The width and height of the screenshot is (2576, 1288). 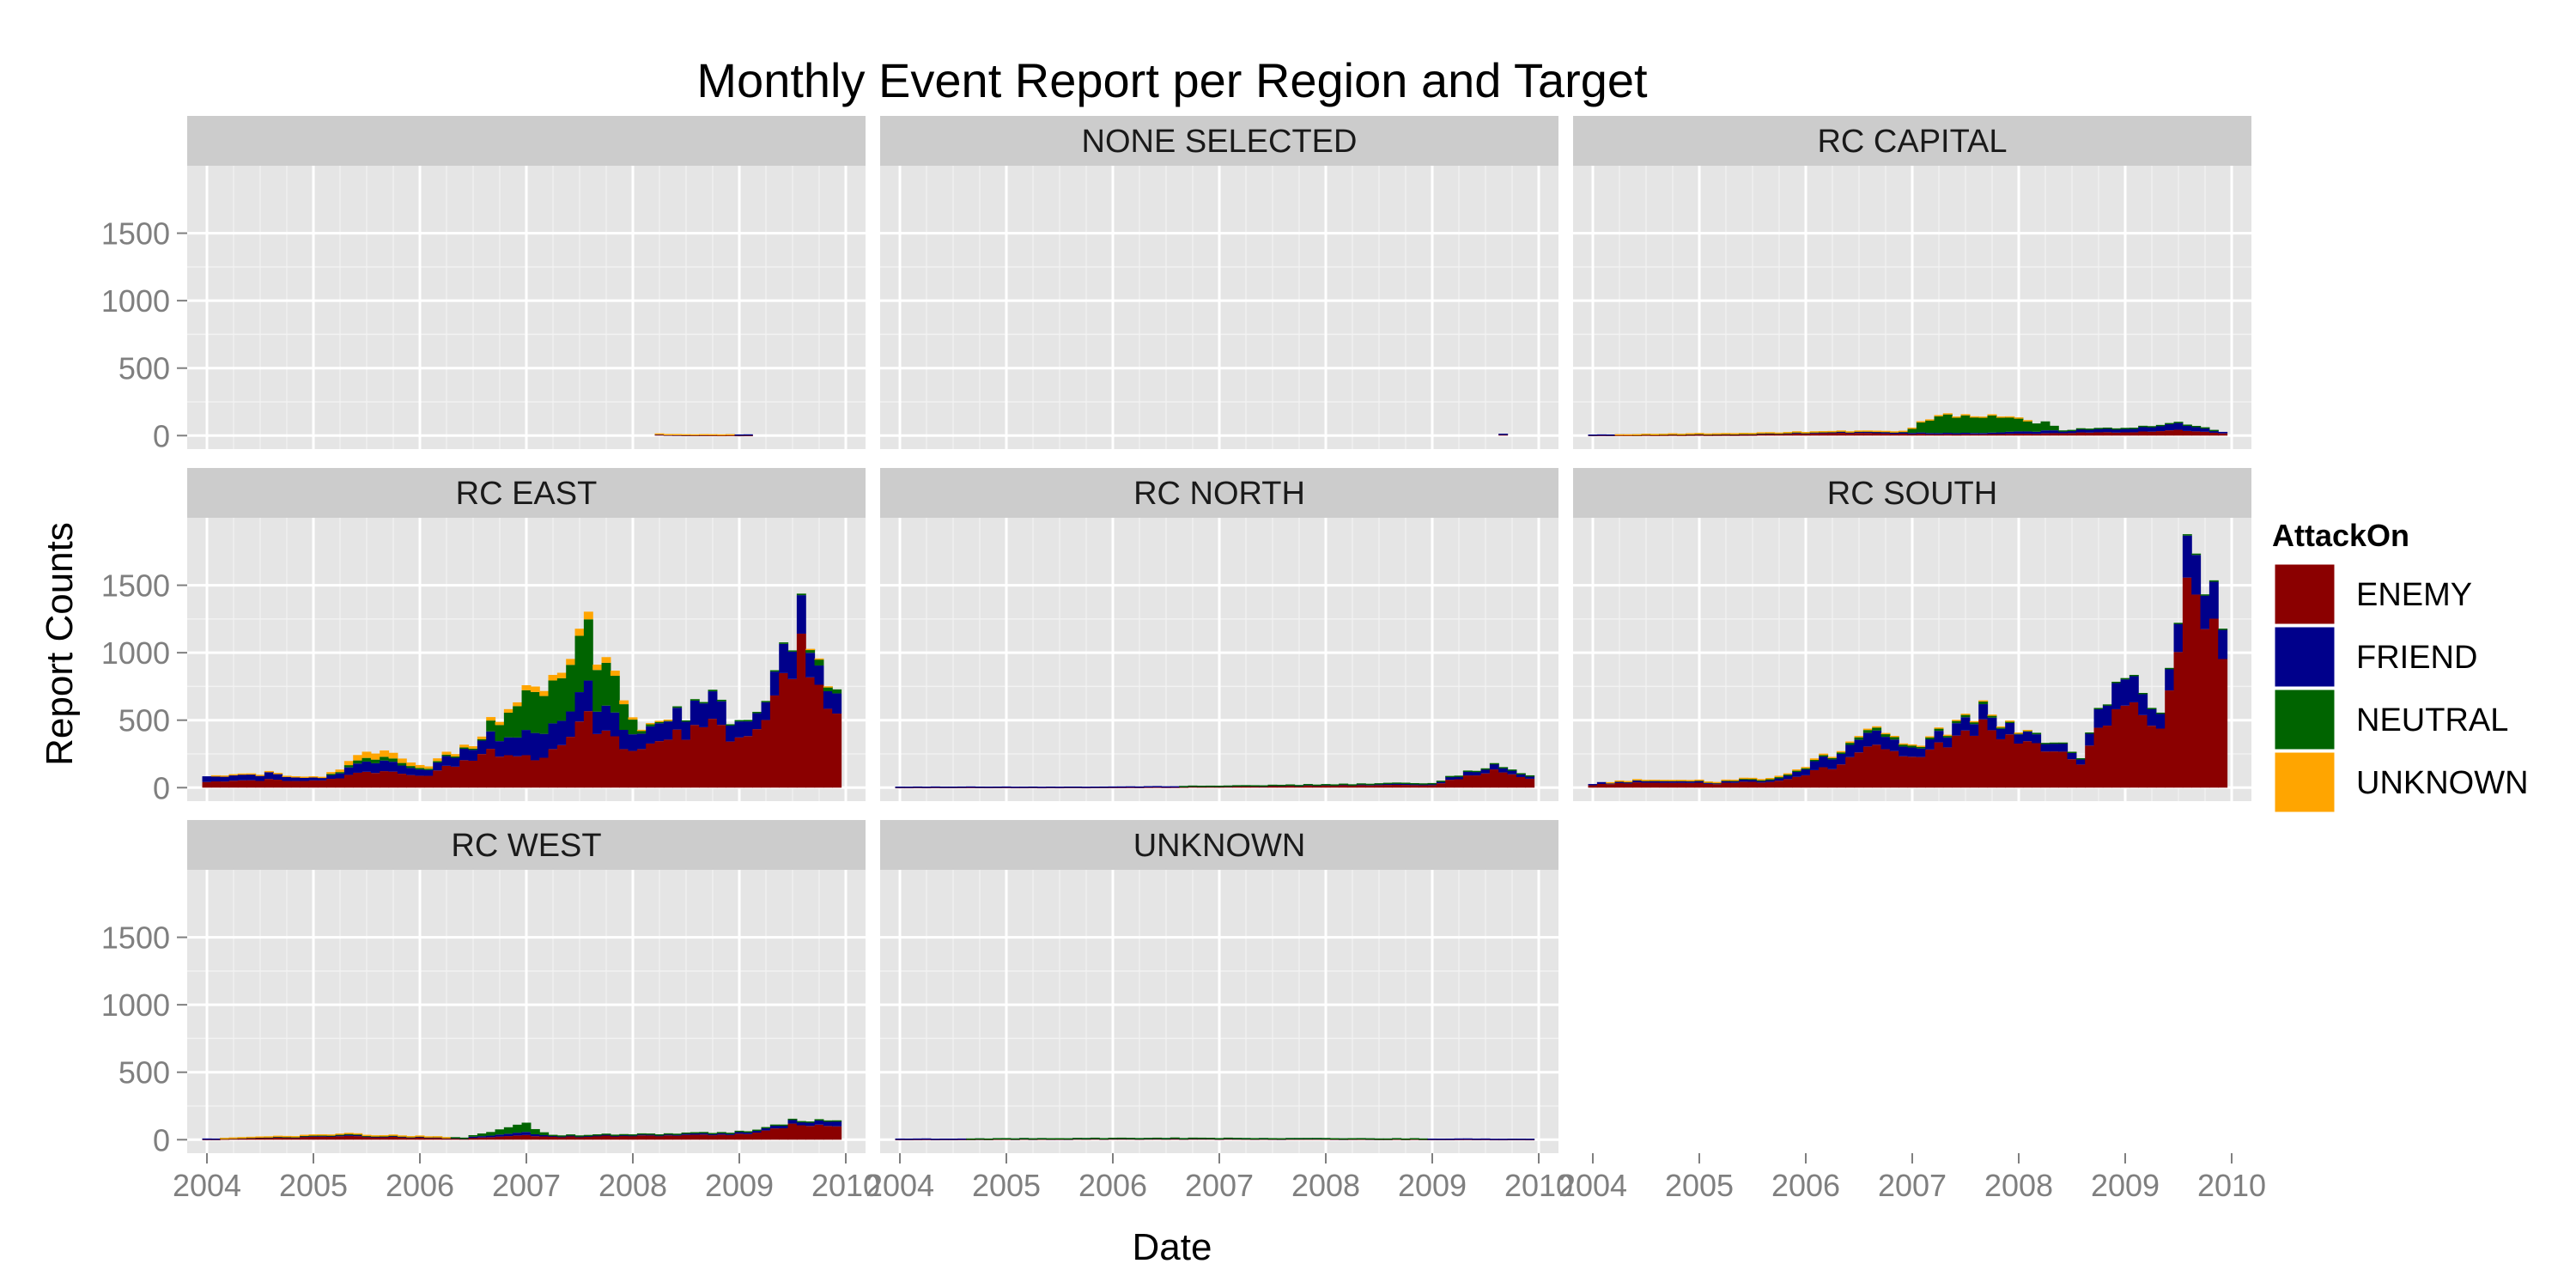 What do you see at coordinates (632, 1185) in the screenshot?
I see `x-tick-label: 2008` at bounding box center [632, 1185].